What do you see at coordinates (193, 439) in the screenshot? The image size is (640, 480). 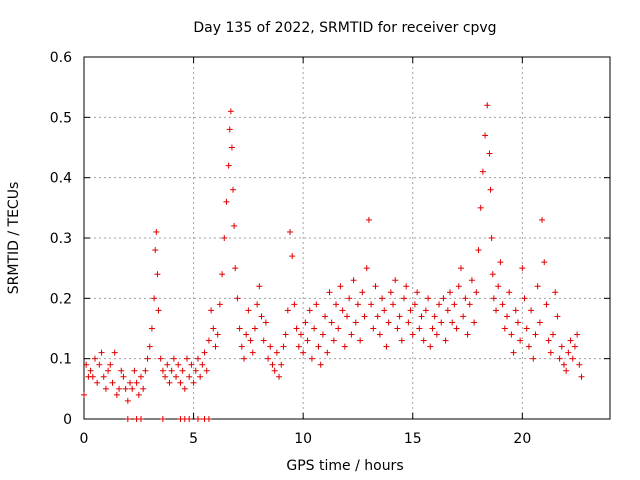 I see `x-tick-label: 5` at bounding box center [193, 439].